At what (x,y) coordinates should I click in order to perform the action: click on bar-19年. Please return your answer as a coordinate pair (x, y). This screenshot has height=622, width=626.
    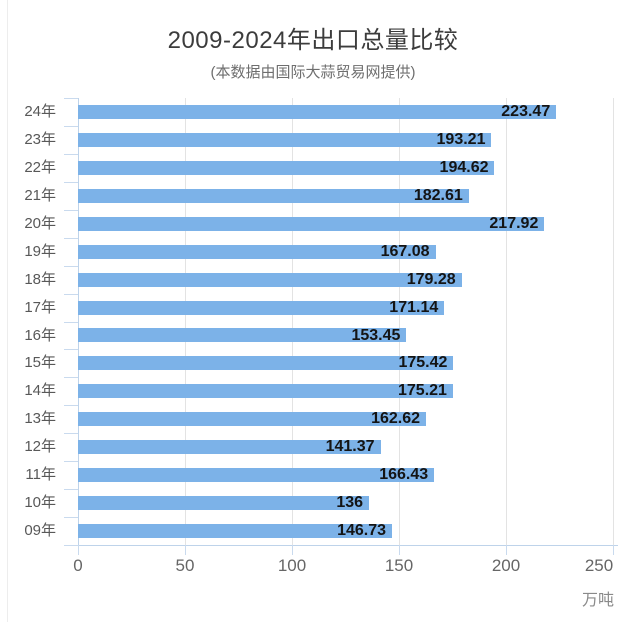
    Looking at the image, I should click on (257, 251).